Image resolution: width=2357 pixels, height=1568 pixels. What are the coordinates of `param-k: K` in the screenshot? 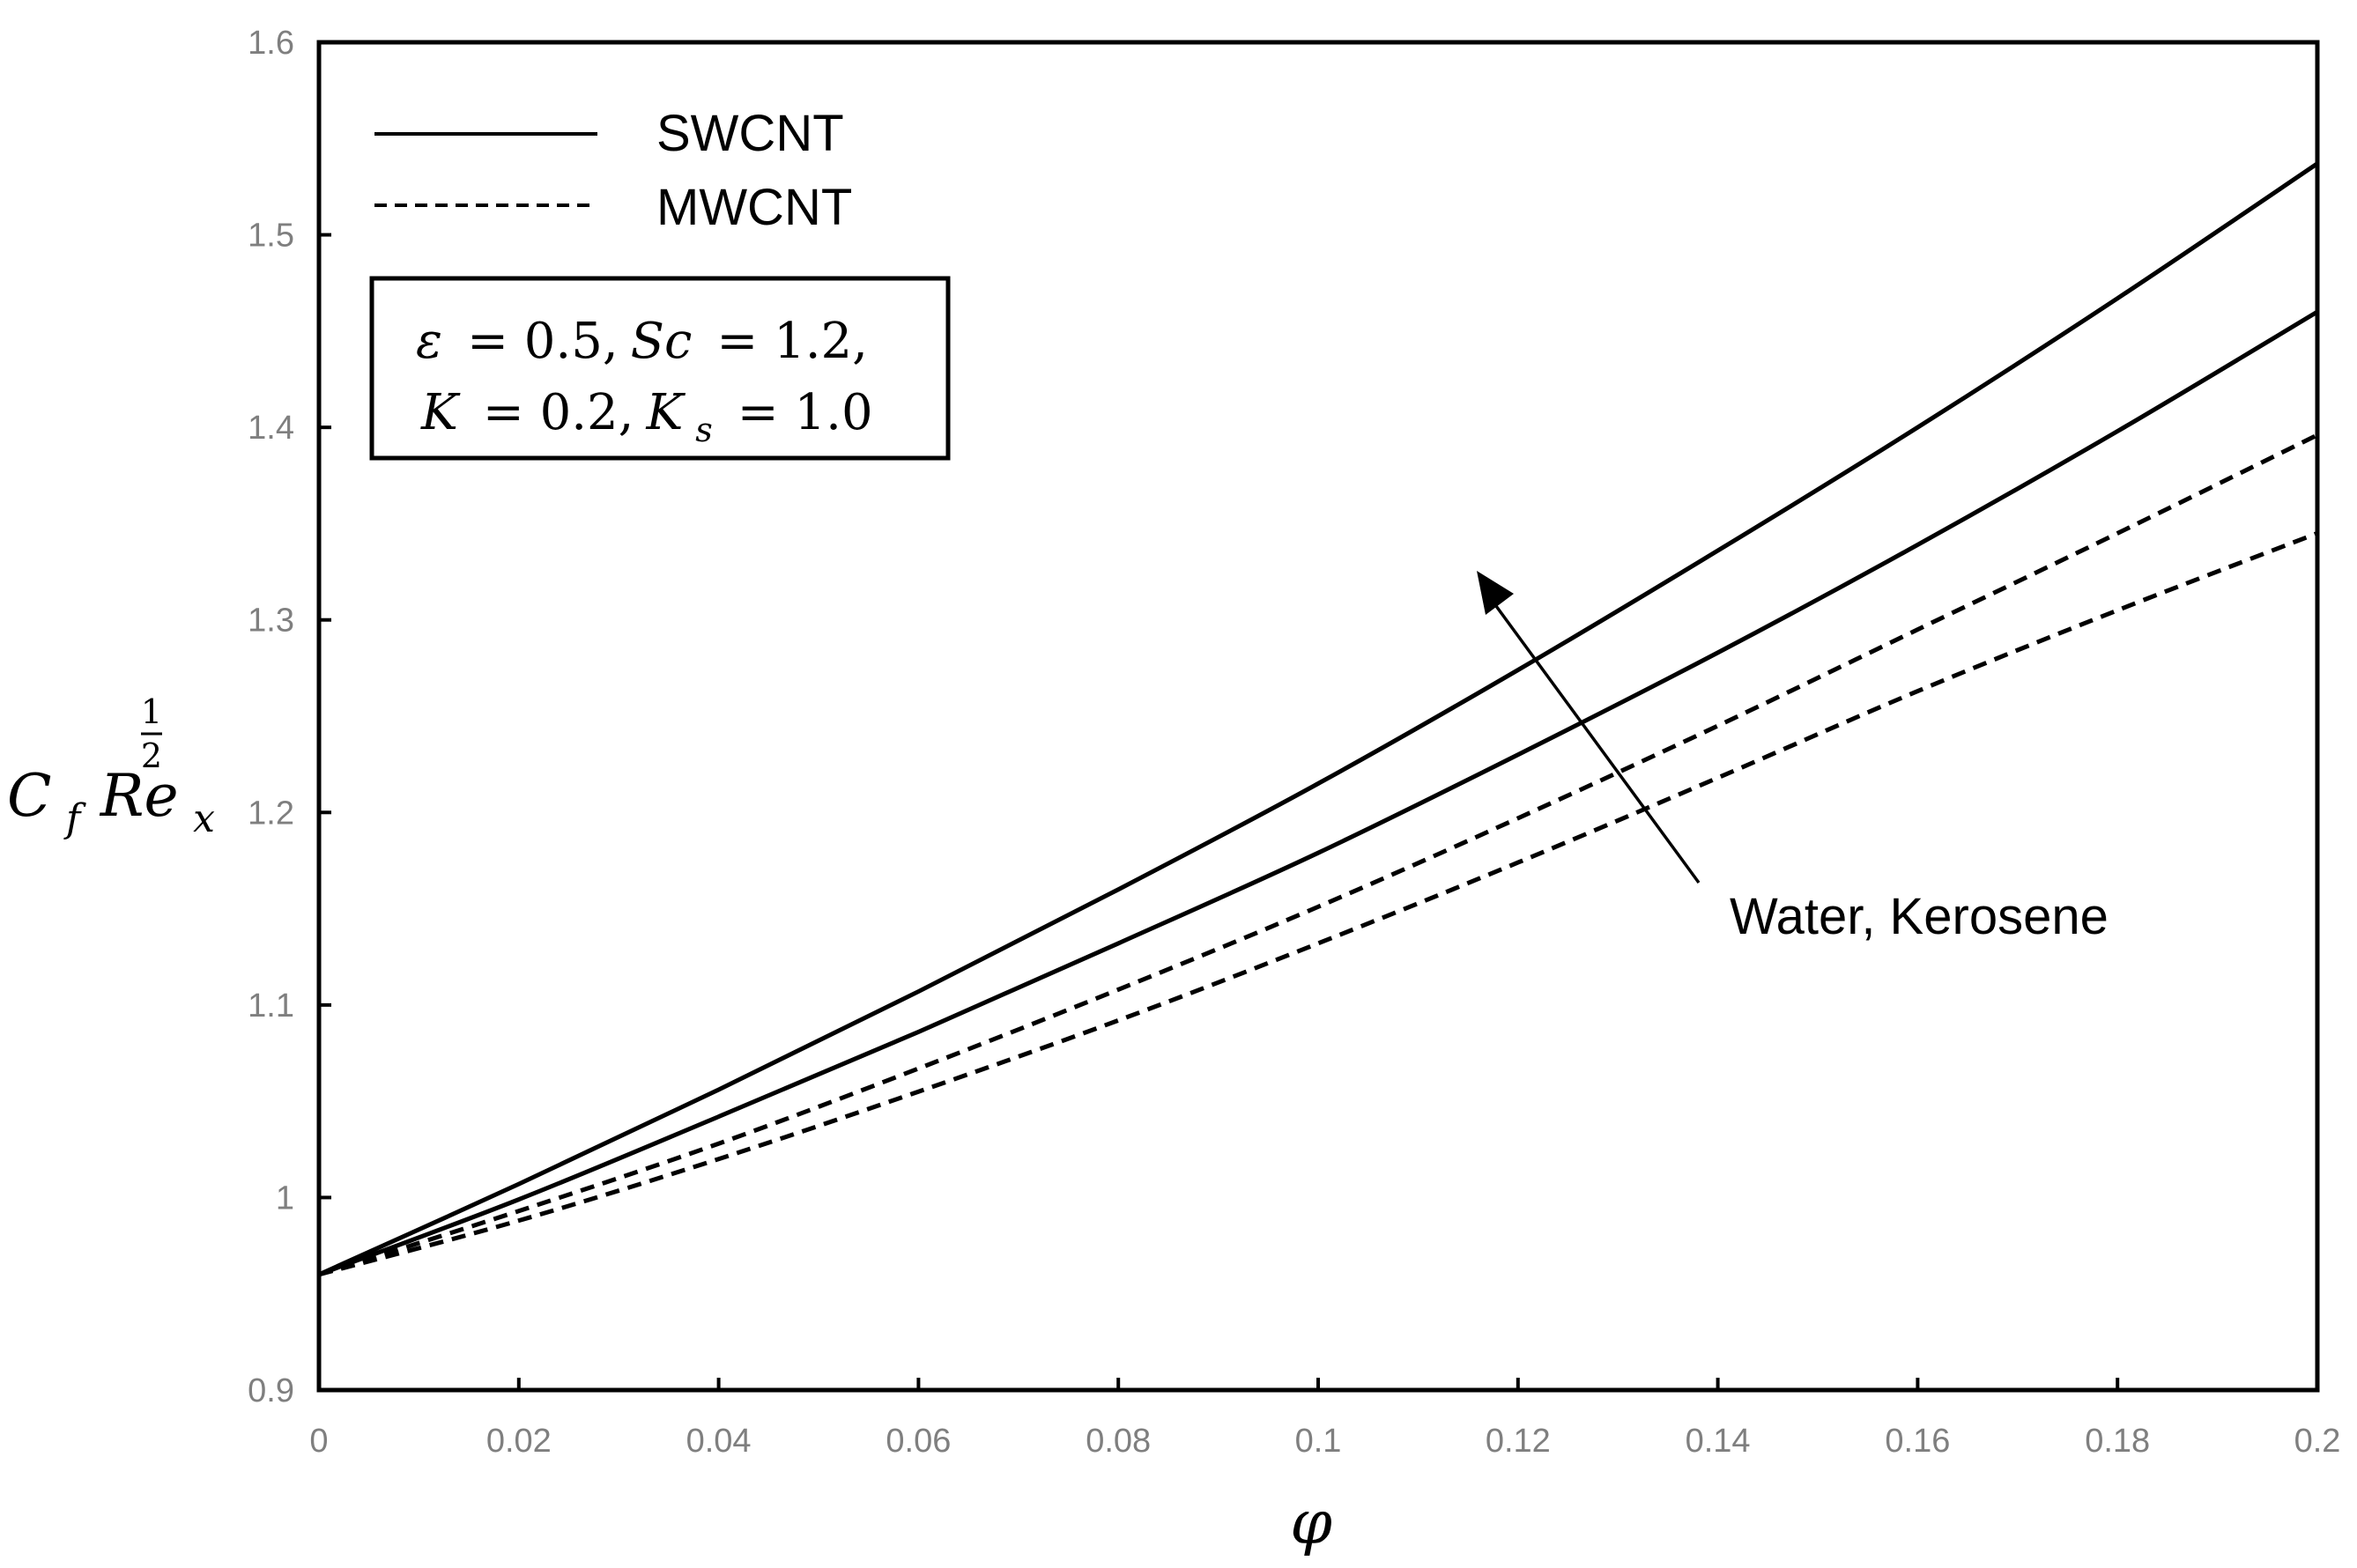 It's located at (440, 412).